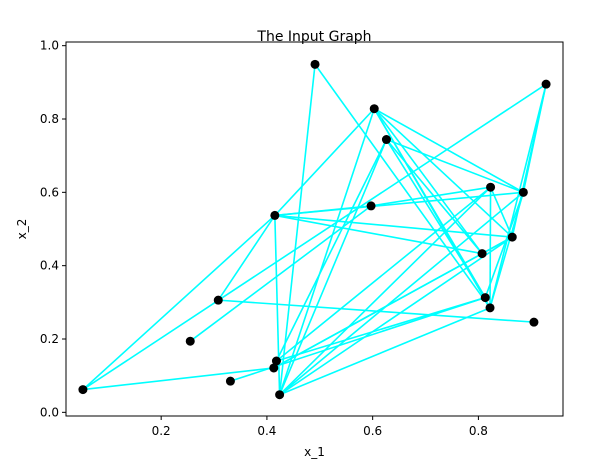 The image size is (599, 468). I want to click on x-tick-label: 0.8, so click(478, 431).